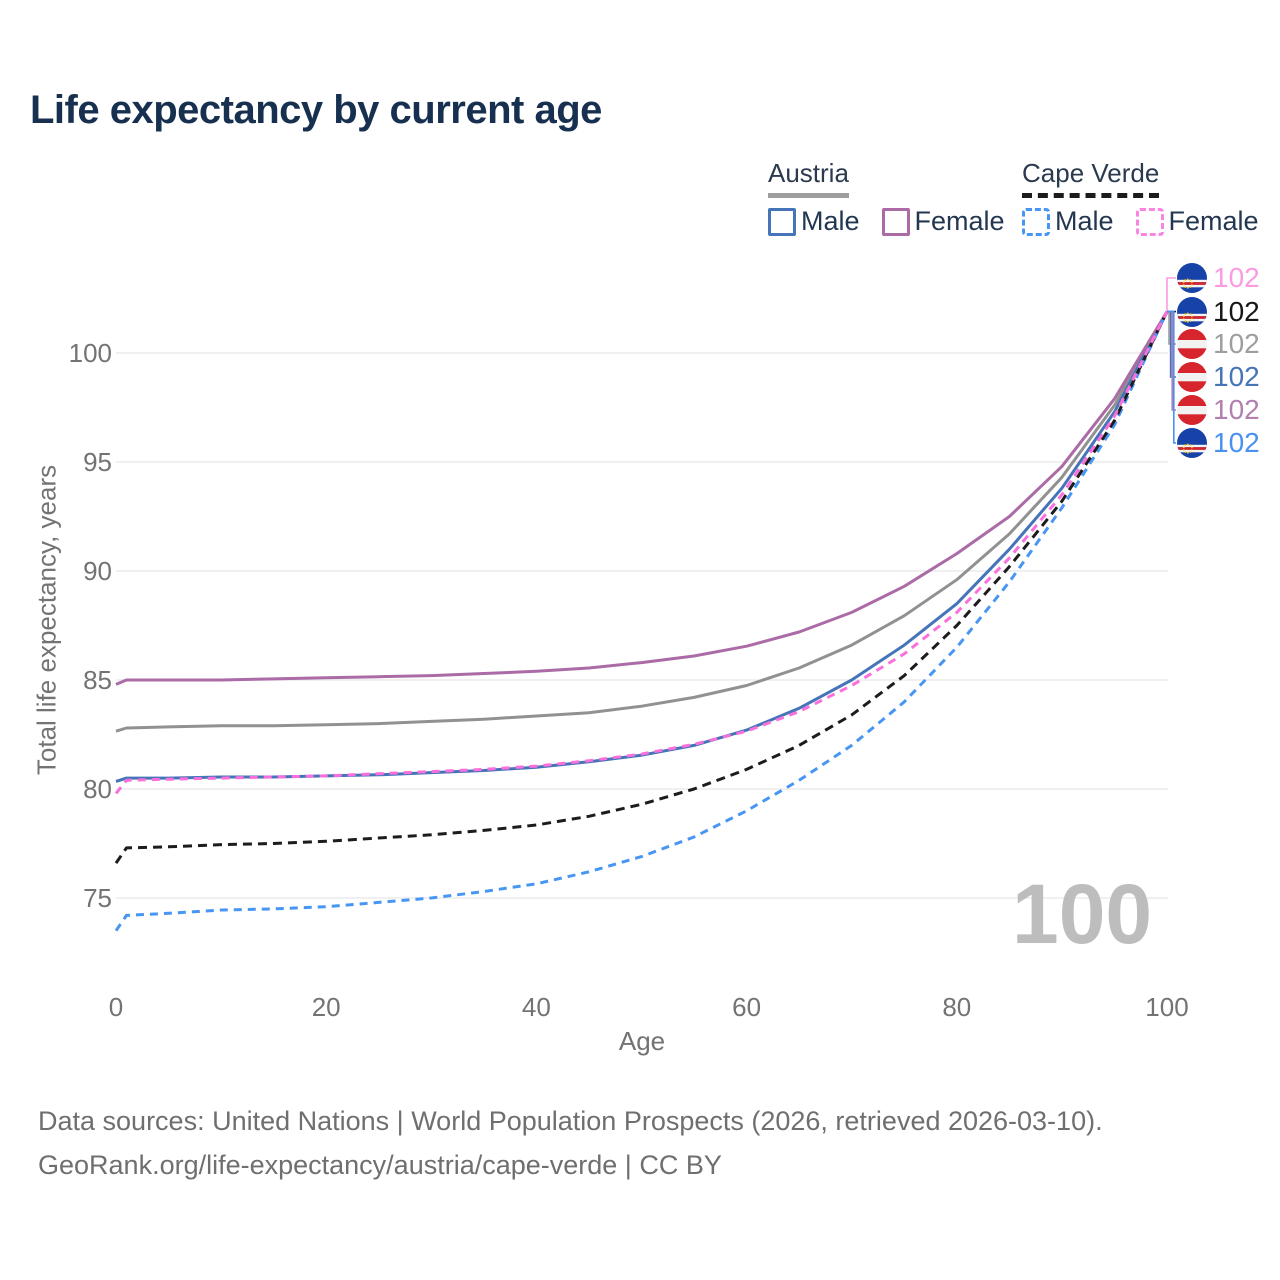 The image size is (1280, 1280). I want to click on end-label-row-cape-verde-male: 102, so click(1218, 443).